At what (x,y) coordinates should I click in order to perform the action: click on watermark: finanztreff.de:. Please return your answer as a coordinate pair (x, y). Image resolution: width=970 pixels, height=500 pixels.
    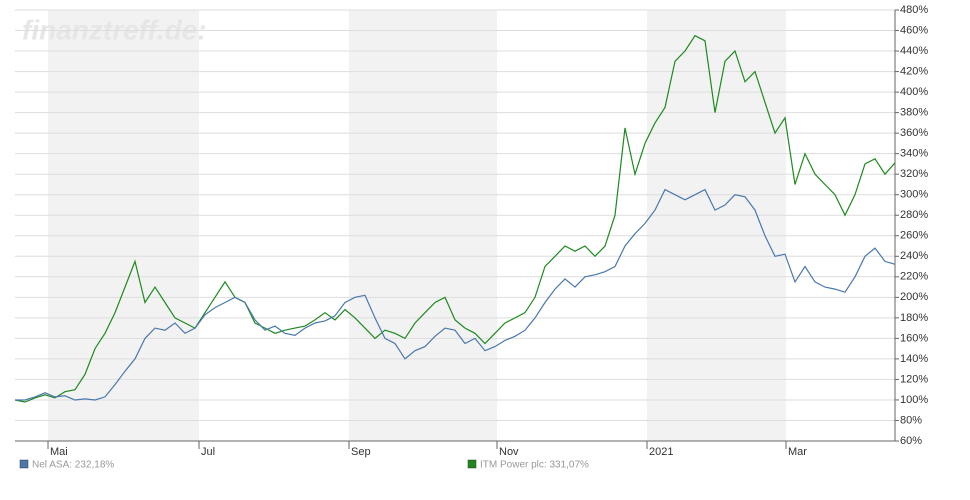
    Looking at the image, I should click on (114, 29).